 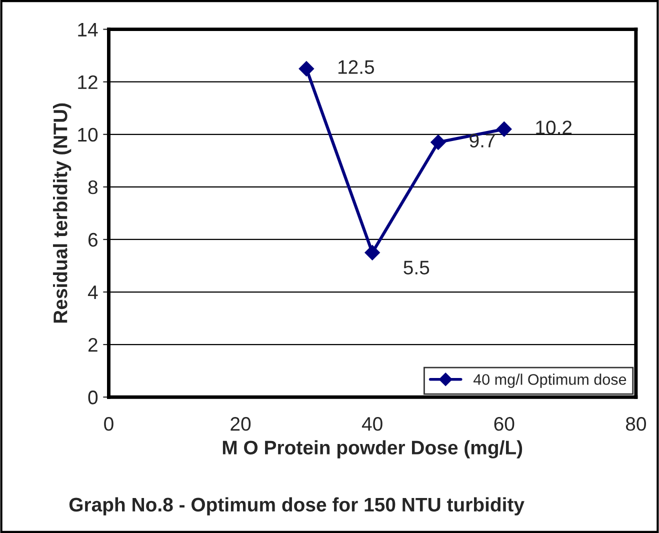 I want to click on data-label: 10.2, so click(x=554, y=127).